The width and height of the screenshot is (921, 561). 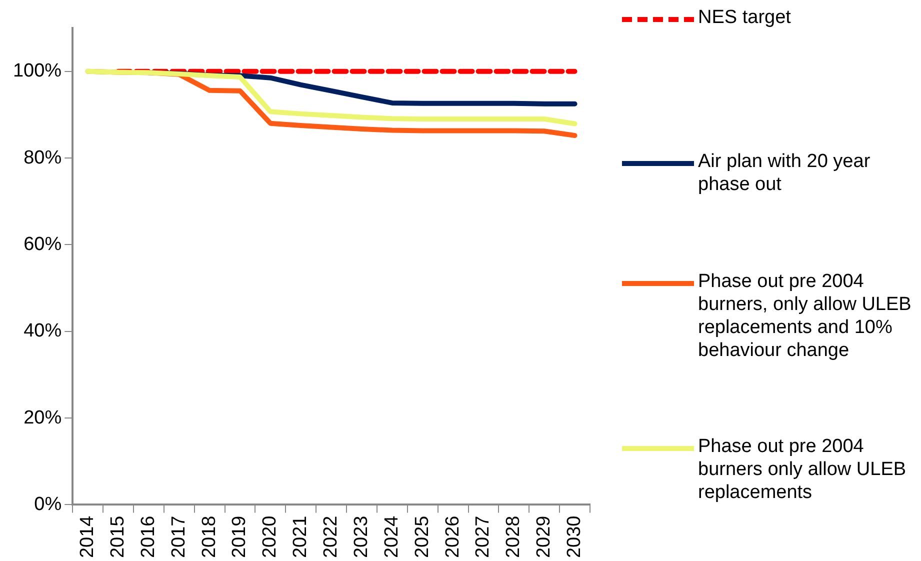 I want to click on y-tick-label: 100%, so click(x=37, y=71).